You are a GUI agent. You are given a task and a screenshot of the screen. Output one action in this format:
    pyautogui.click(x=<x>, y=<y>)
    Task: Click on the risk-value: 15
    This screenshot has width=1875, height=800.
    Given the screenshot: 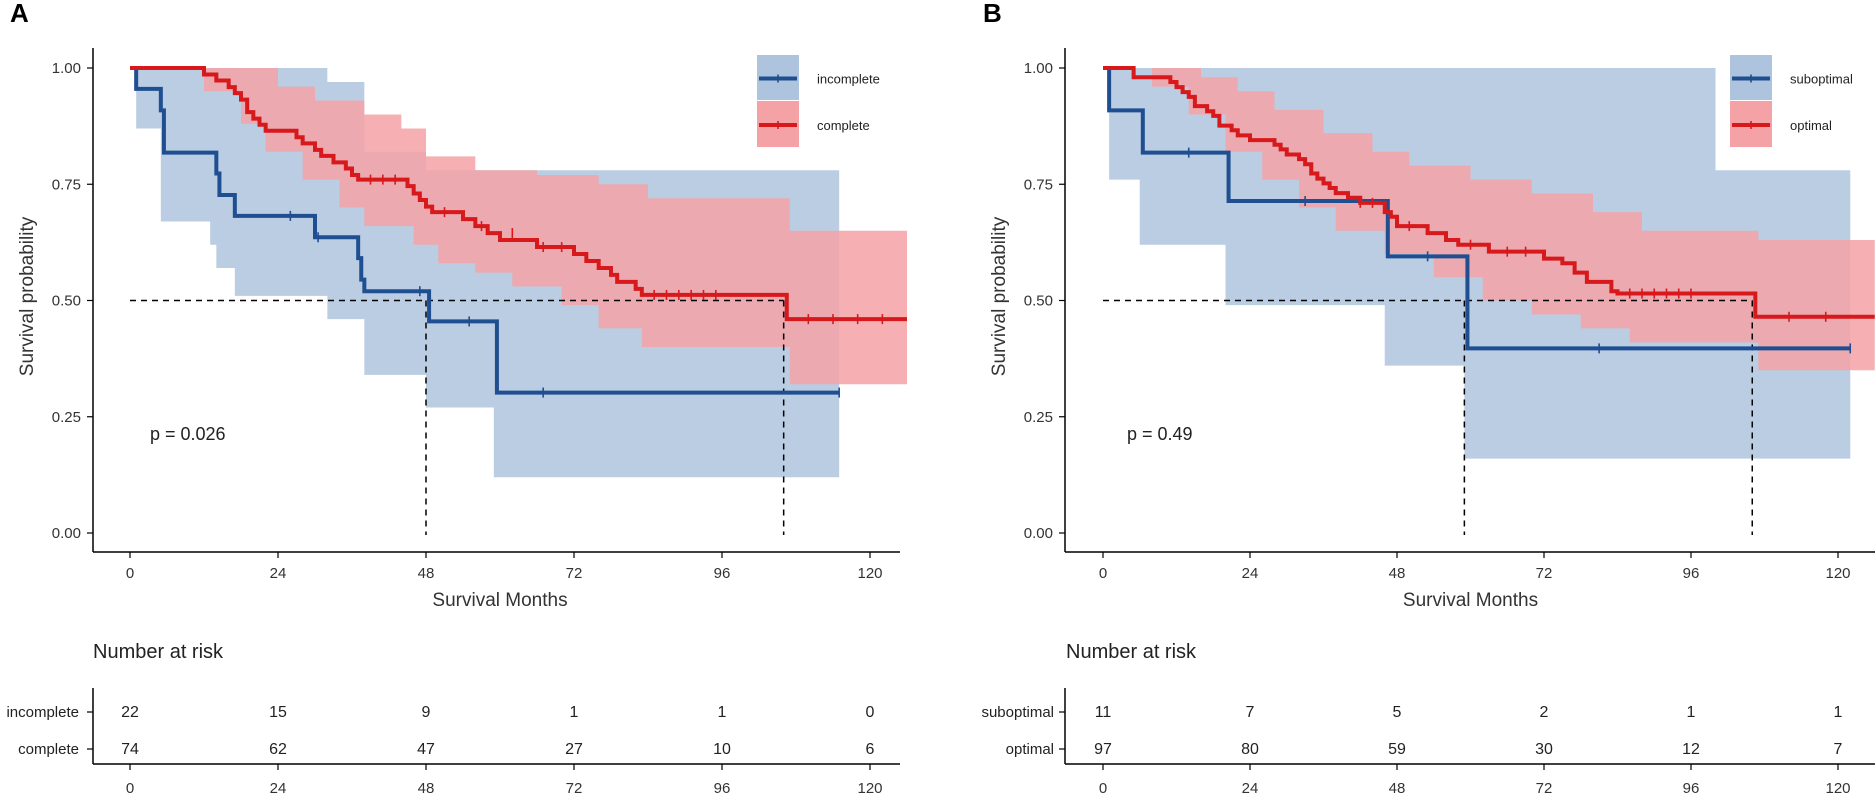 What is the action you would take?
    pyautogui.click(x=278, y=712)
    